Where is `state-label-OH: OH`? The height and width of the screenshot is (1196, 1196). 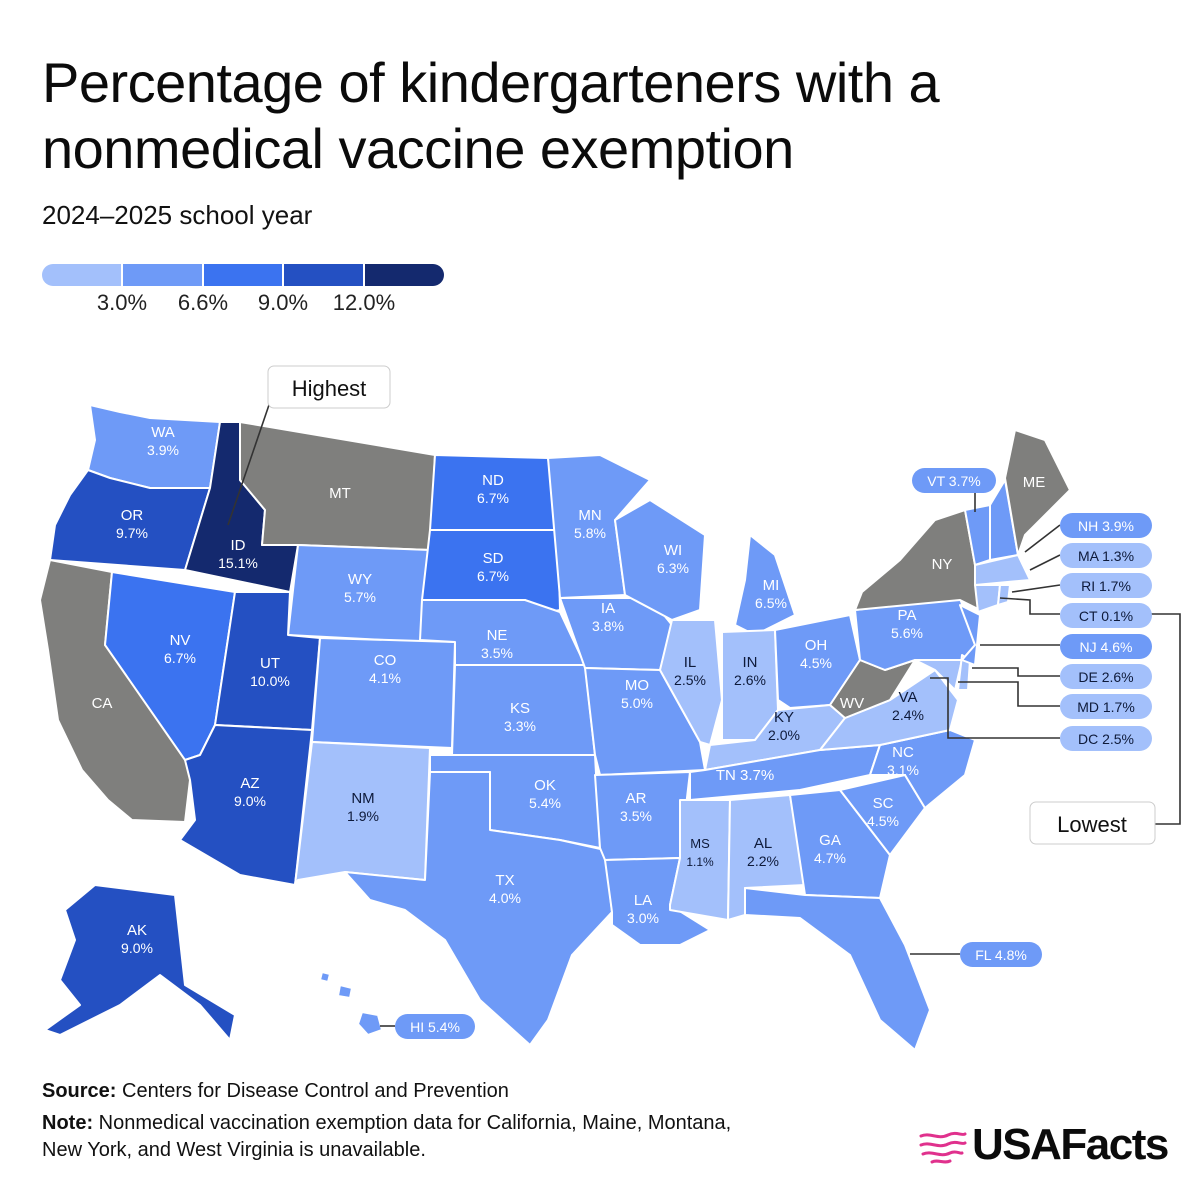
state-label-OH: OH is located at coordinates (816, 645).